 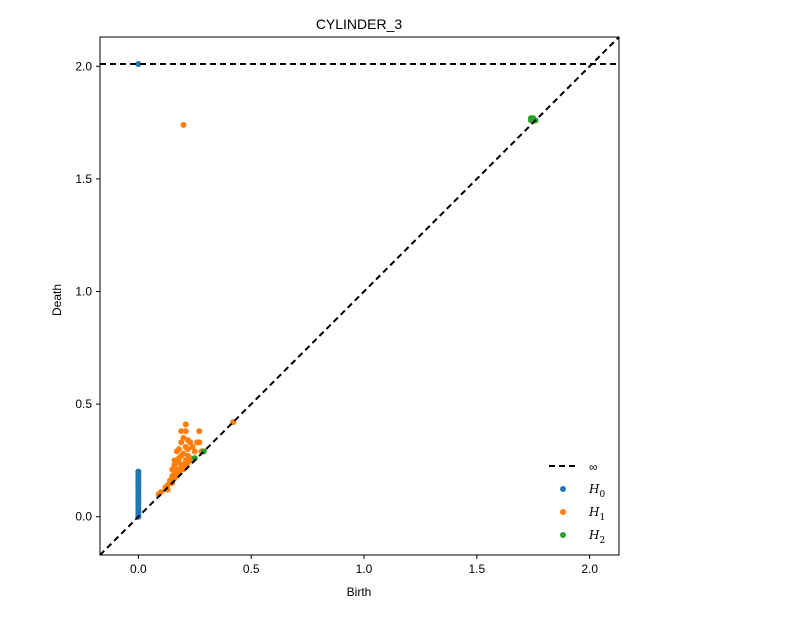 I want to click on chart-title: CYLINDER_3, so click(x=359, y=24).